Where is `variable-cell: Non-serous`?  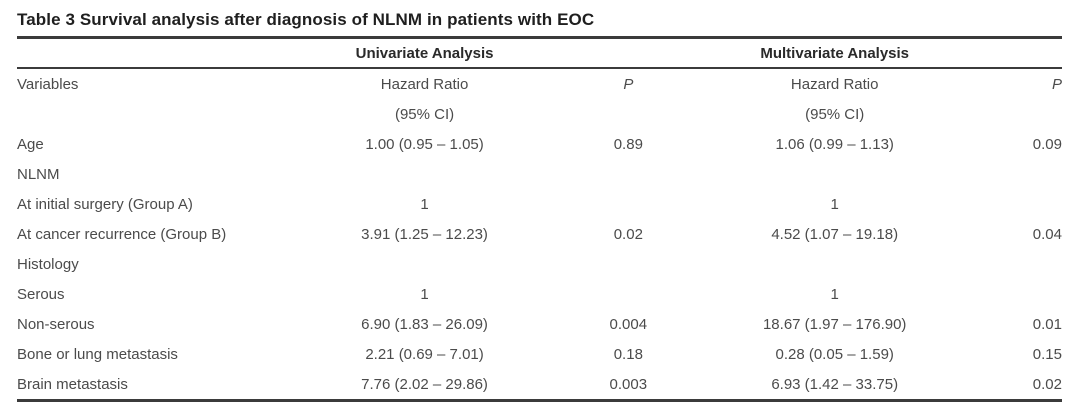
variable-cell: Non-serous is located at coordinates (56, 324).